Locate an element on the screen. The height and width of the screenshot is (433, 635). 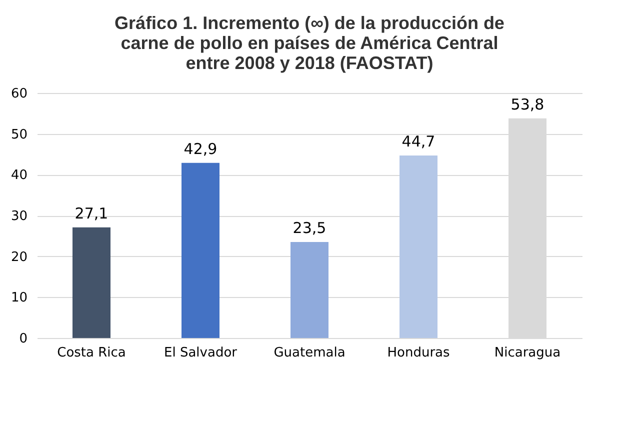
data-label: 42,9 is located at coordinates (201, 149).